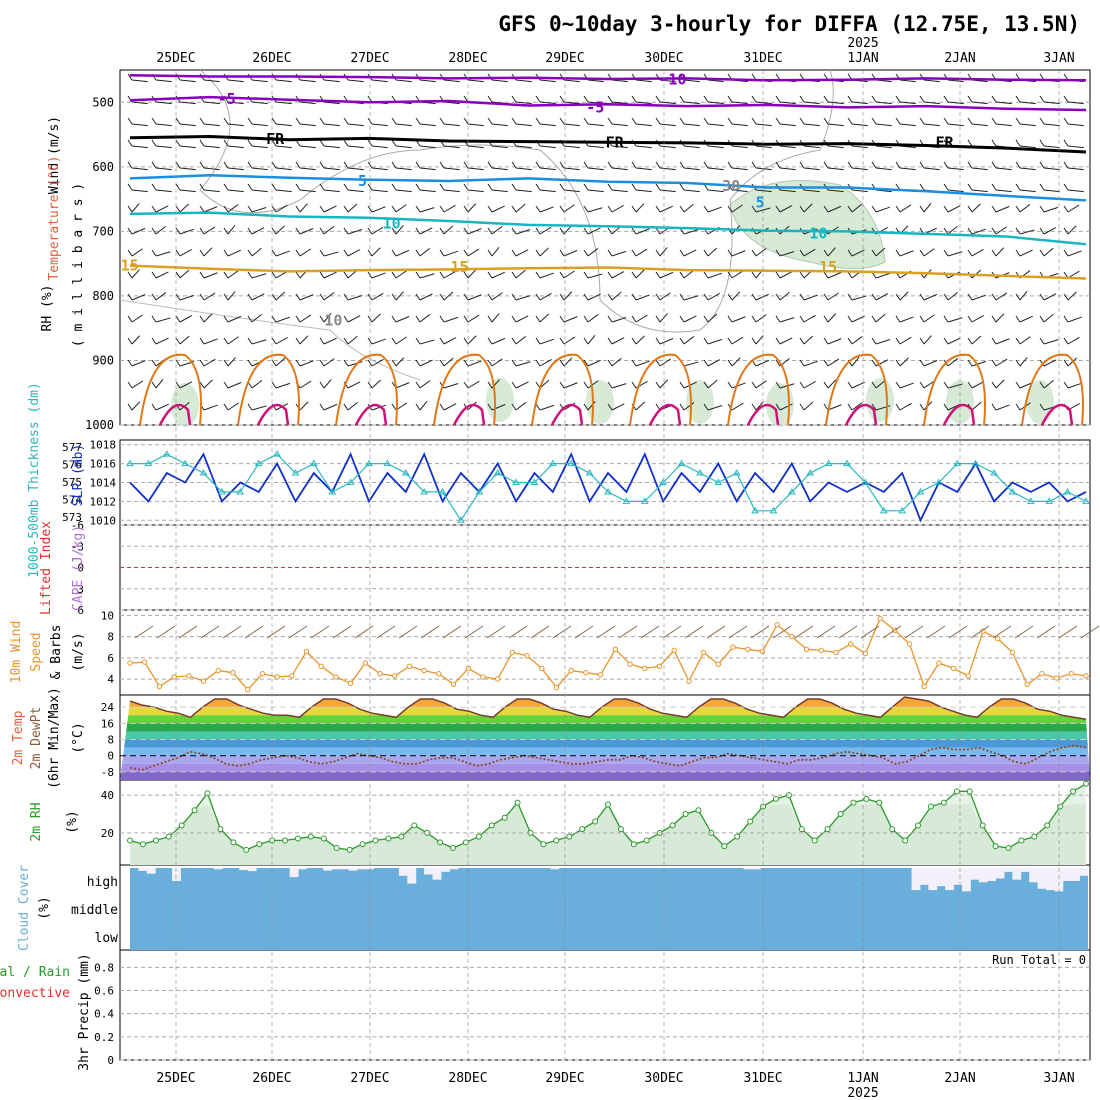  I want to click on contour-label: 10, so click(818, 233).